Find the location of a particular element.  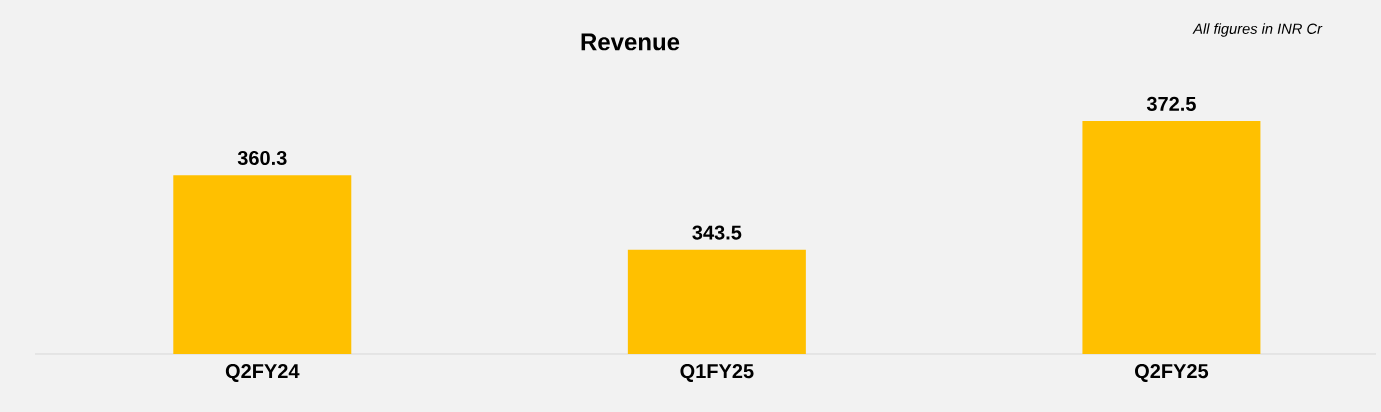

x-tick-label: Q2FY24 is located at coordinates (262, 373).